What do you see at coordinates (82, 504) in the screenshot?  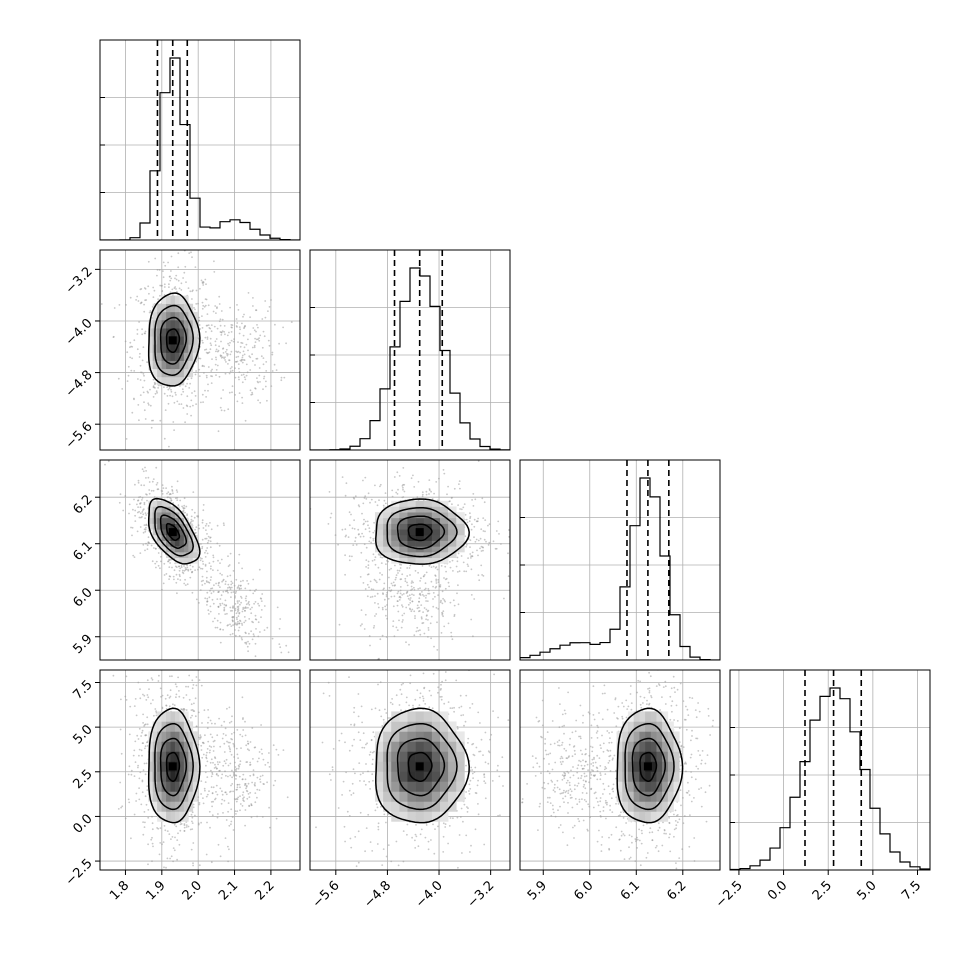 I see `y-tick-label: 6.2` at bounding box center [82, 504].